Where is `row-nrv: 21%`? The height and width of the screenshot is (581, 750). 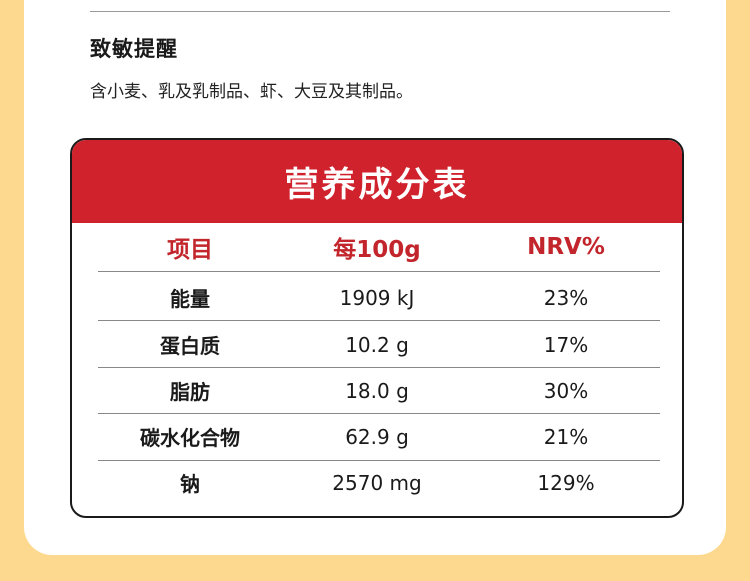
row-nrv: 21% is located at coordinates (566, 436).